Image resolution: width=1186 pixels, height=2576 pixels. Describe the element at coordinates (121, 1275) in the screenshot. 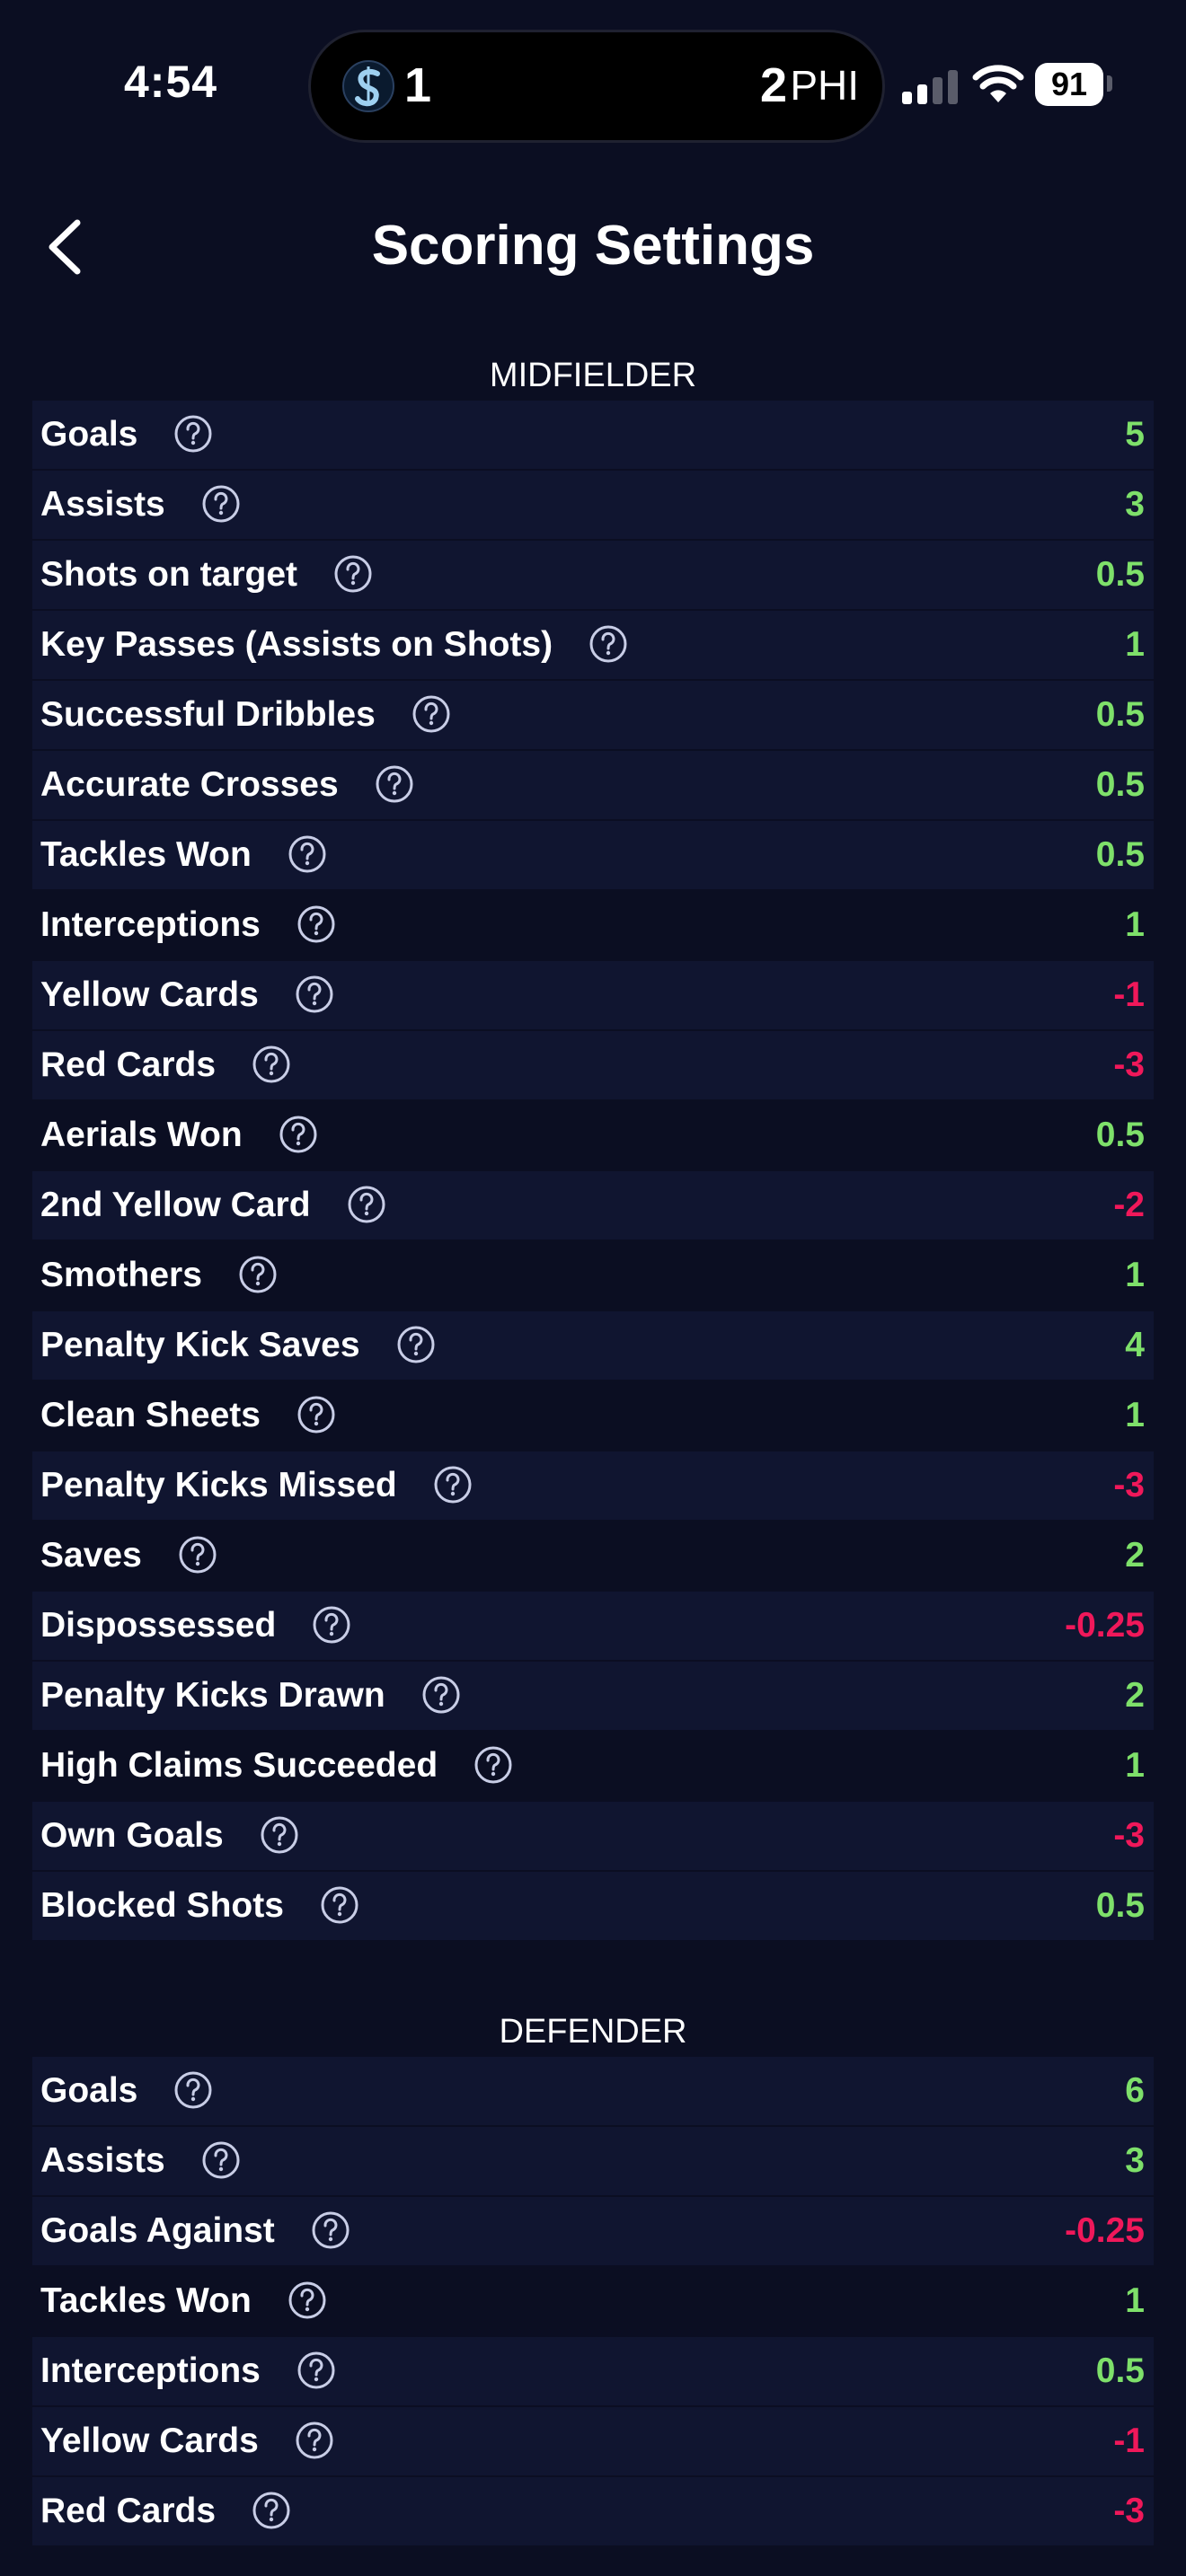

I see `scoring-row-label: Smothers` at that location.